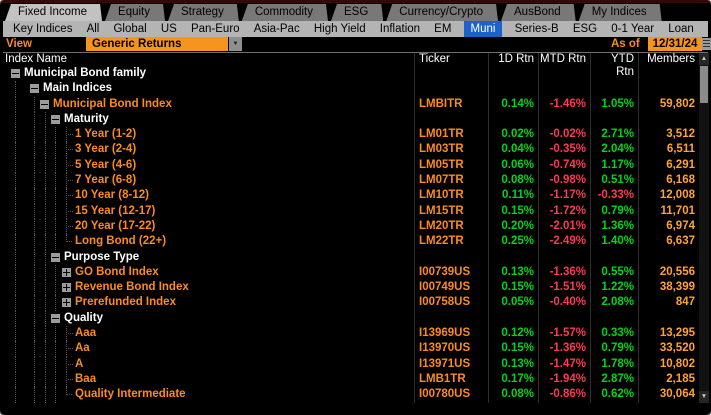 This screenshot has width=711, height=415. What do you see at coordinates (538, 12) in the screenshot?
I see `tab-ausbond: AusBond` at bounding box center [538, 12].